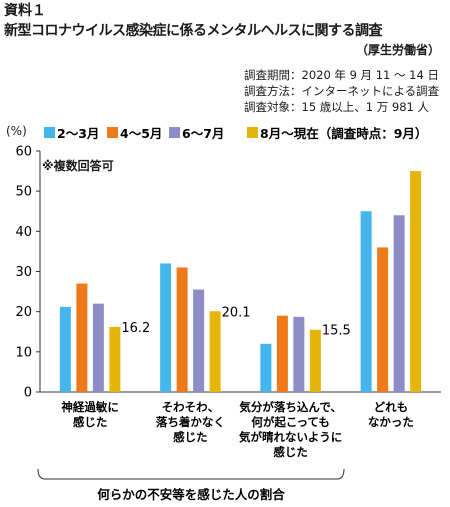 The width and height of the screenshot is (450, 507). What do you see at coordinates (191, 474) in the screenshot?
I see `group-bracket` at bounding box center [191, 474].